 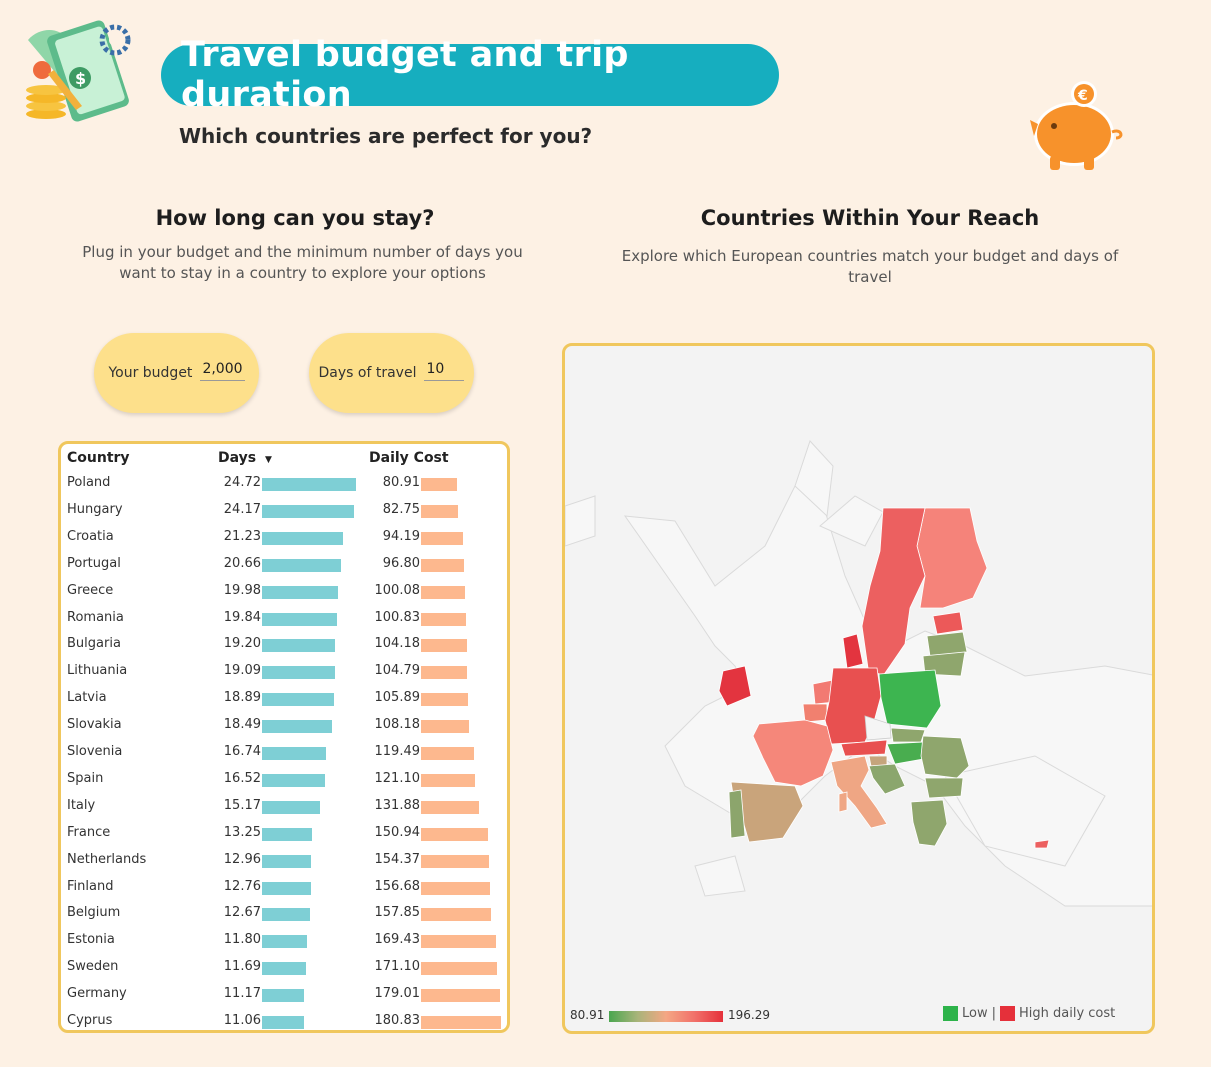 What do you see at coordinates (94, 725) in the screenshot?
I see `row-country: Slovakia` at bounding box center [94, 725].